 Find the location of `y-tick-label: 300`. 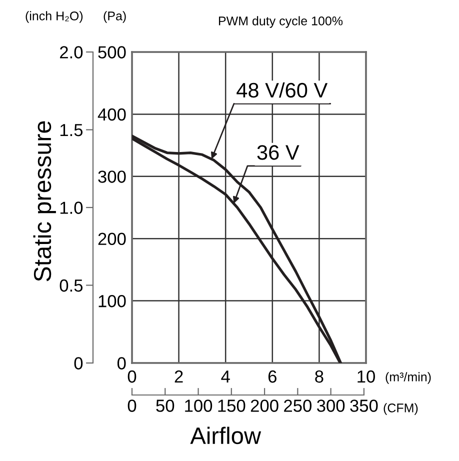

y-tick-label: 300 is located at coordinates (112, 176).